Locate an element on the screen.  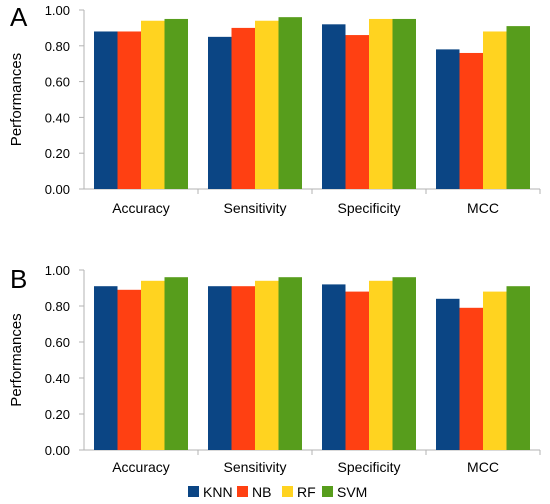
panel-letter: B is located at coordinates (18, 279).